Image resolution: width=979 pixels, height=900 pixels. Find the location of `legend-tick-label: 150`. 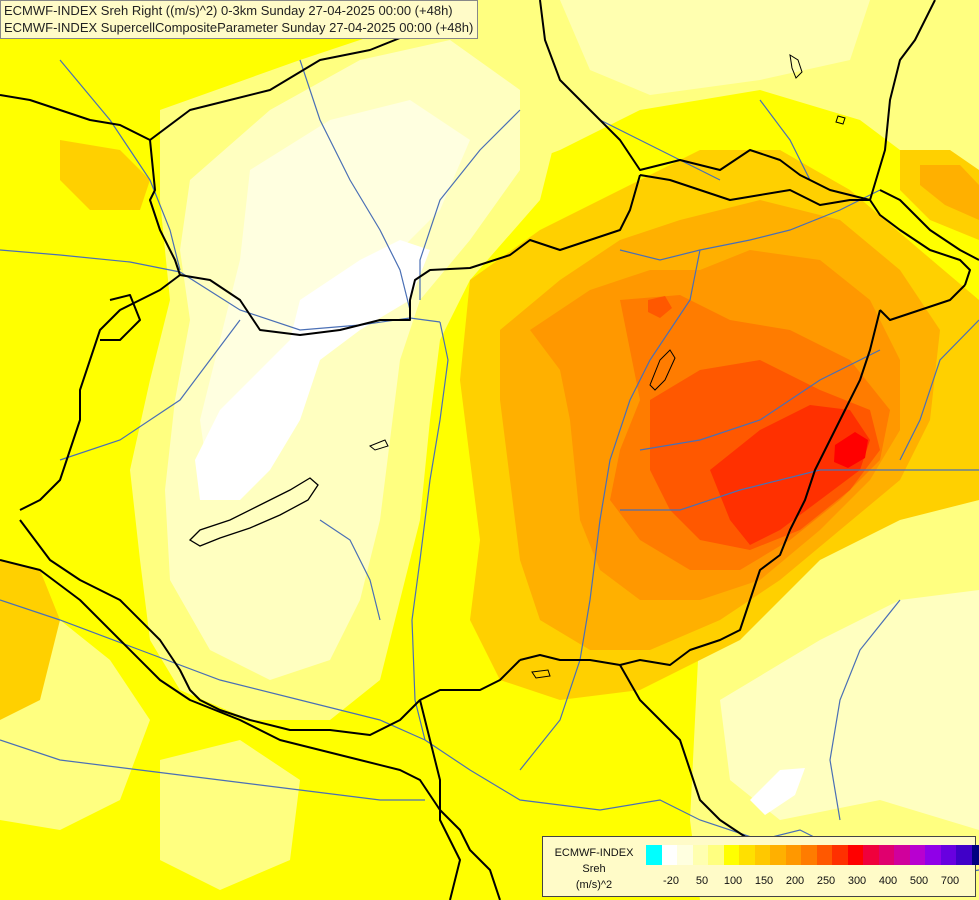

legend-tick-label: 150 is located at coordinates (764, 881).